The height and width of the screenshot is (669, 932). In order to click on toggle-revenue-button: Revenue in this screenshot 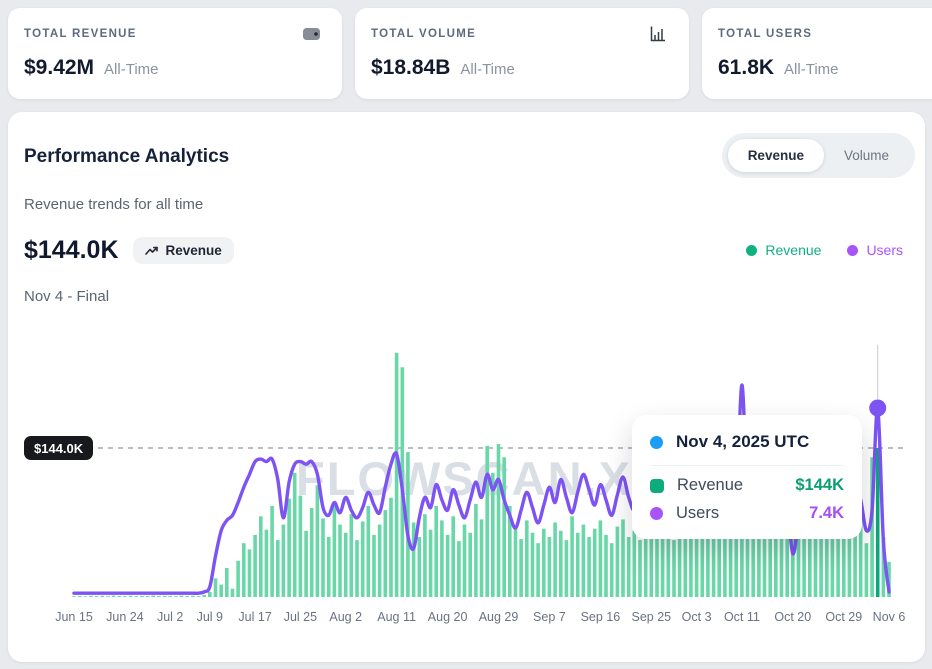, I will do `click(775, 155)`.